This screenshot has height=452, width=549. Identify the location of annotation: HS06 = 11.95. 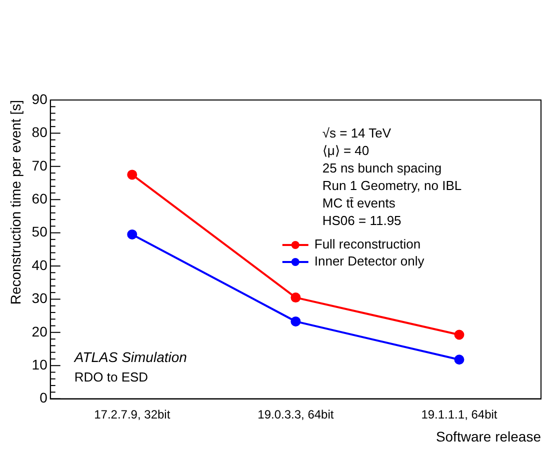
(362, 220).